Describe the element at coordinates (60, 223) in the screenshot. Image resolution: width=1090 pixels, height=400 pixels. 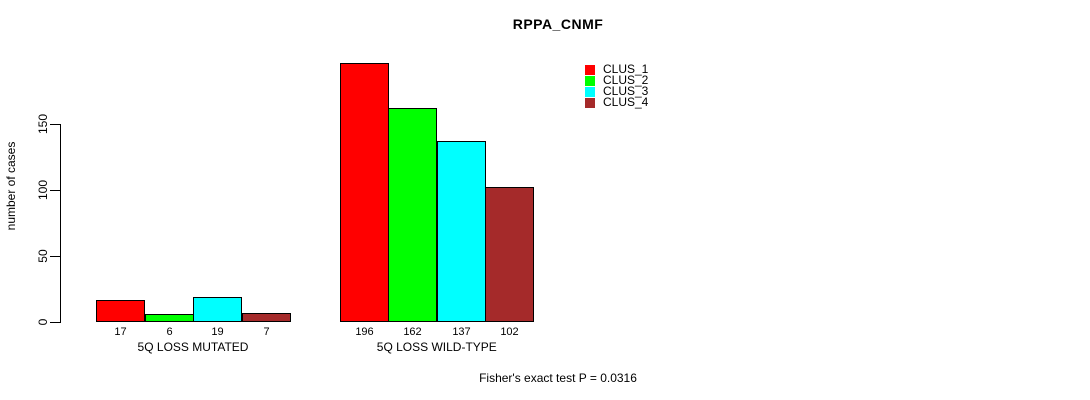
I see `y-axis-line` at that location.